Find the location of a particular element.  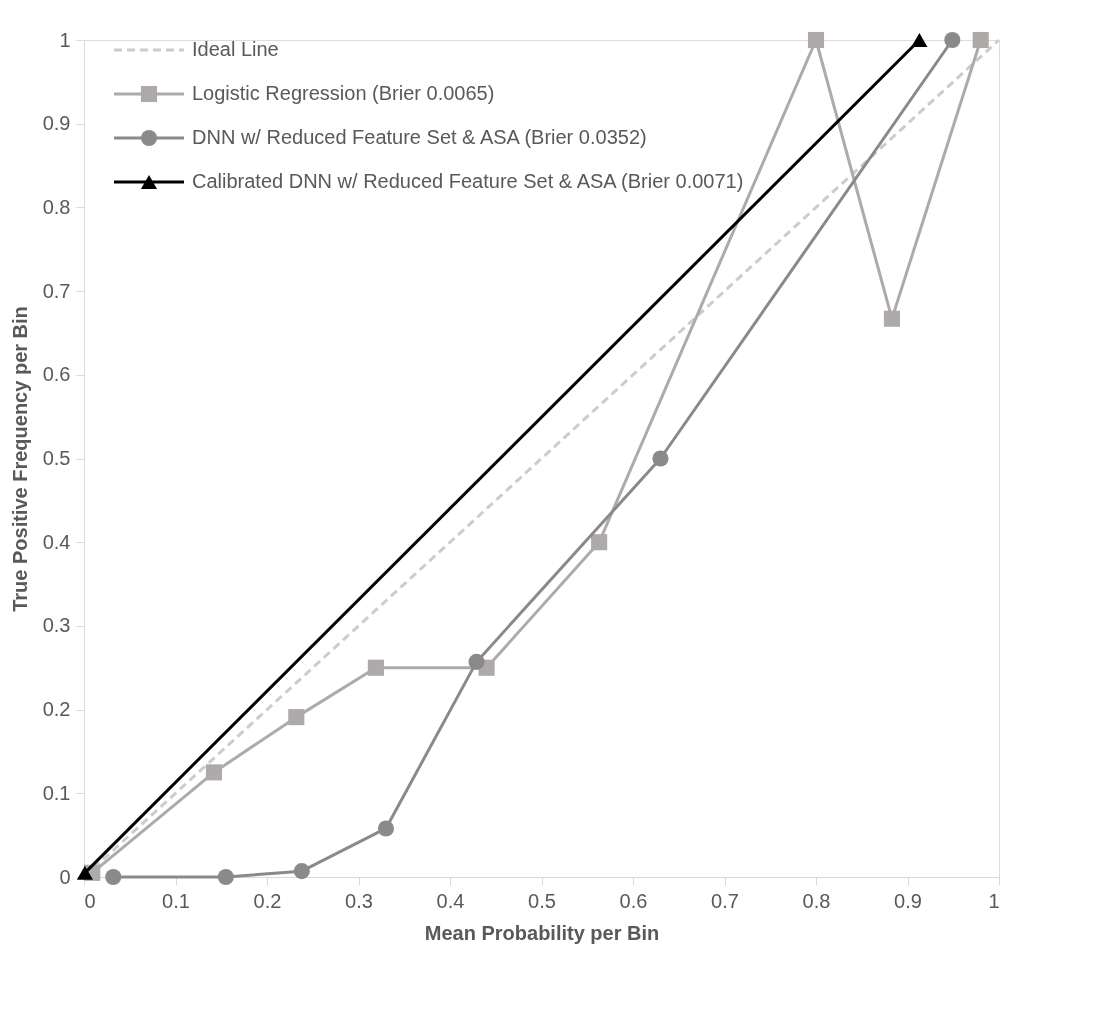

x-tick-label: 0.4 is located at coordinates (450, 900).